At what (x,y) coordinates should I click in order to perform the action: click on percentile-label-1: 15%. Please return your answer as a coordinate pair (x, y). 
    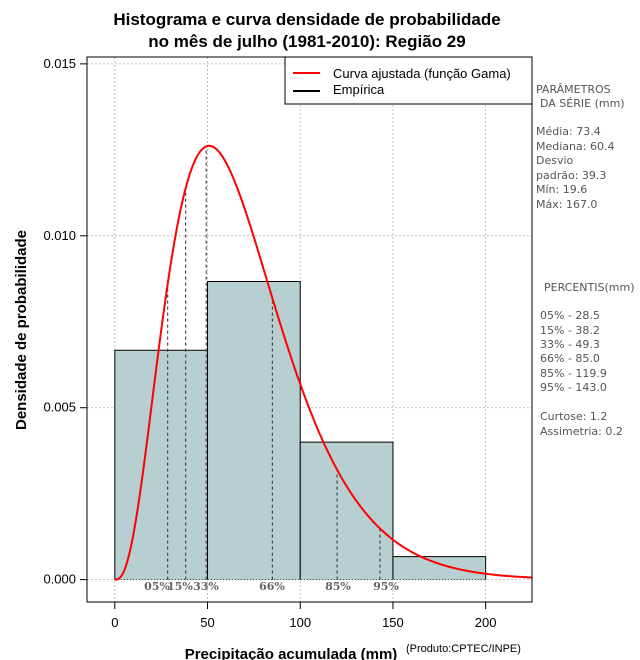
    Looking at the image, I should click on (180, 586).